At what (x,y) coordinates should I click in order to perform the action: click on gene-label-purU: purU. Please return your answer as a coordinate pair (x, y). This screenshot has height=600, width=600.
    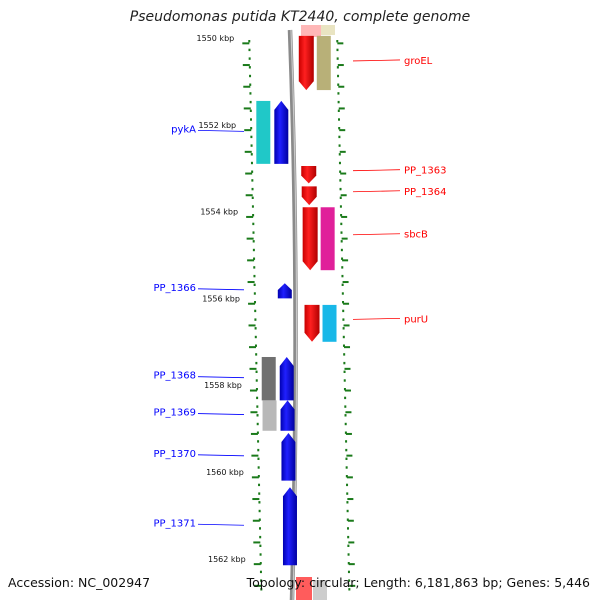
    Looking at the image, I should click on (416, 319).